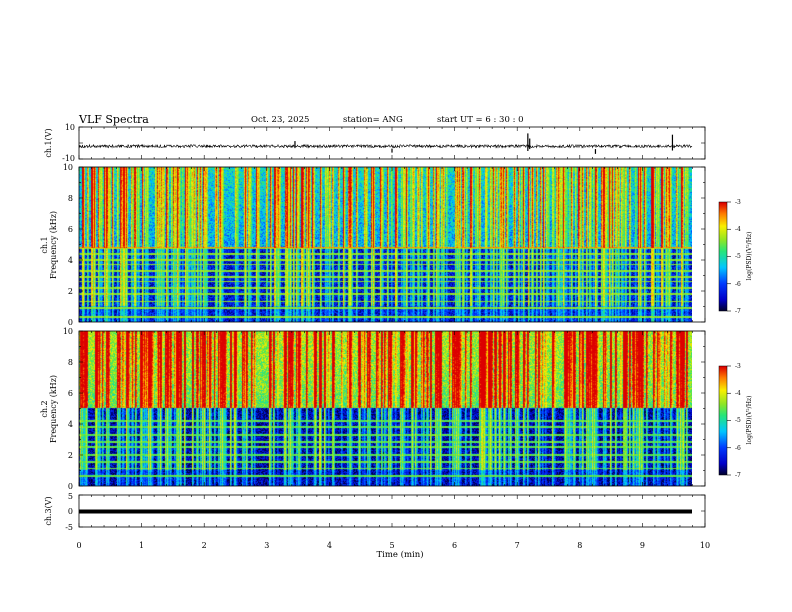 The image size is (792, 612). Describe the element at coordinates (70, 511) in the screenshot. I see `ch3-ytick-0: 0` at that location.